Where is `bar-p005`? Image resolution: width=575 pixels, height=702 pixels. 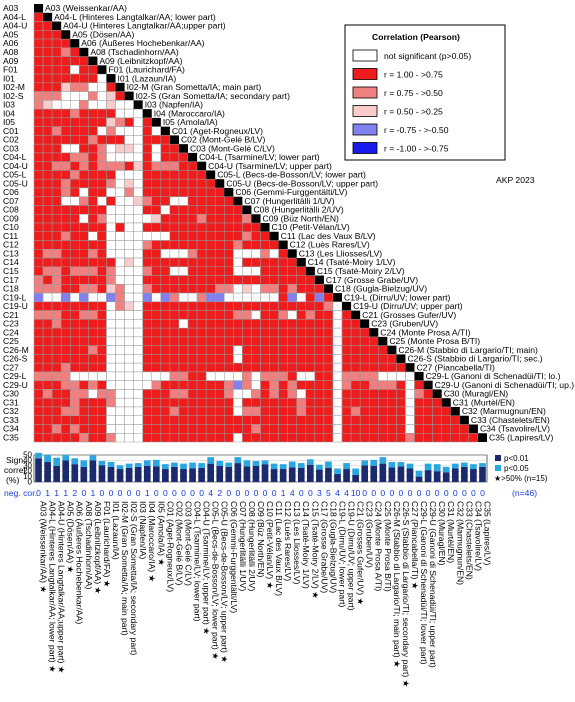
bar-p005 is located at coordinates (229, 464).